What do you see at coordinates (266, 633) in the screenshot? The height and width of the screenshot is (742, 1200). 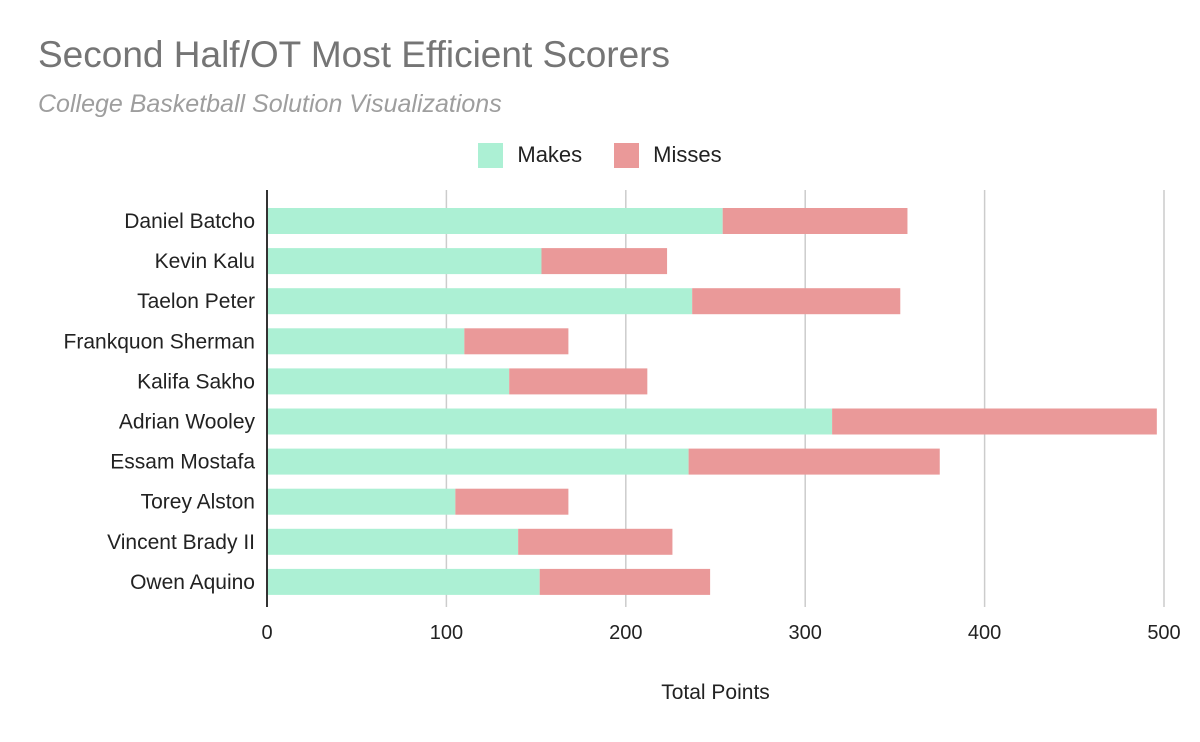 I see `x-tick-label-0: 0` at bounding box center [266, 633].